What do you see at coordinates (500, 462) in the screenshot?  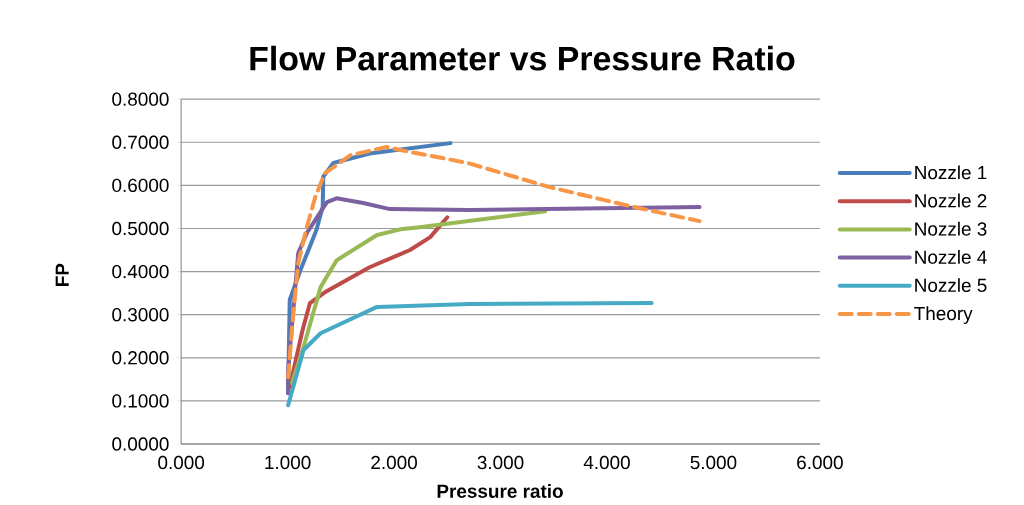 I see `x-tick-label: 3.000` at bounding box center [500, 462].